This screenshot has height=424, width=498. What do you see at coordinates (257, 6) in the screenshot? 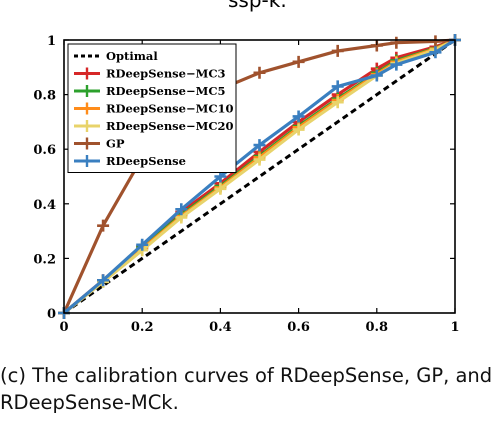
I see `top-fragment: ssp-k.` at bounding box center [257, 6].